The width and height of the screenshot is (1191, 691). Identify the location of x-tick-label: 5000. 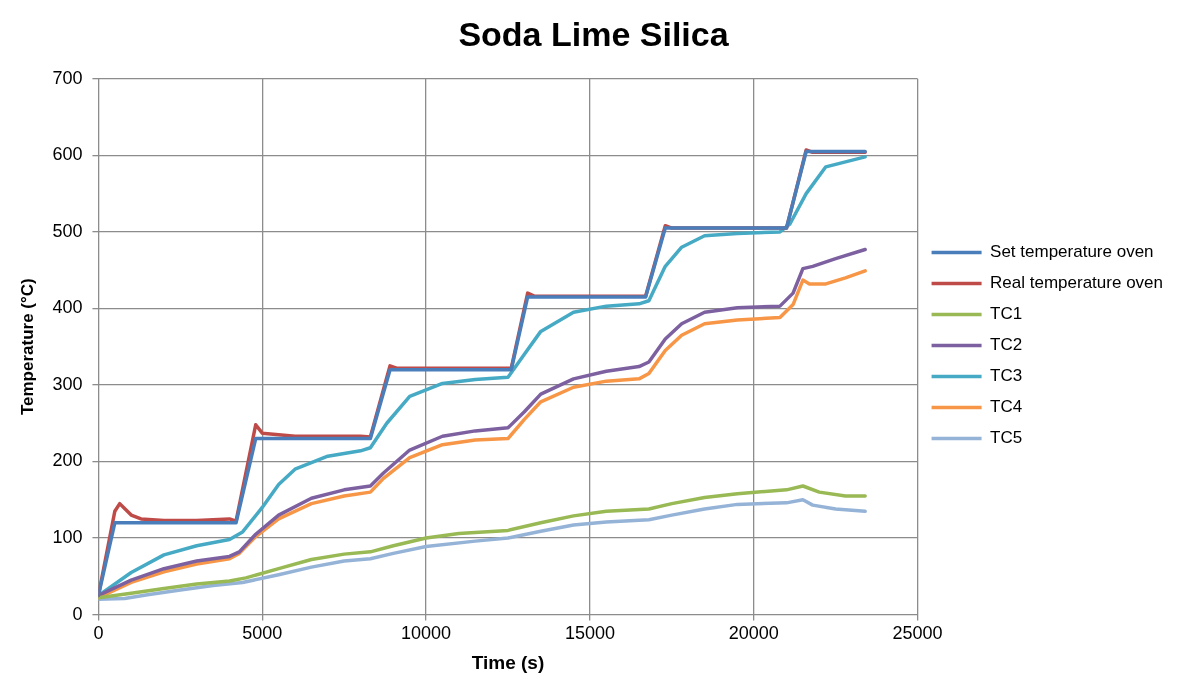
(262, 633).